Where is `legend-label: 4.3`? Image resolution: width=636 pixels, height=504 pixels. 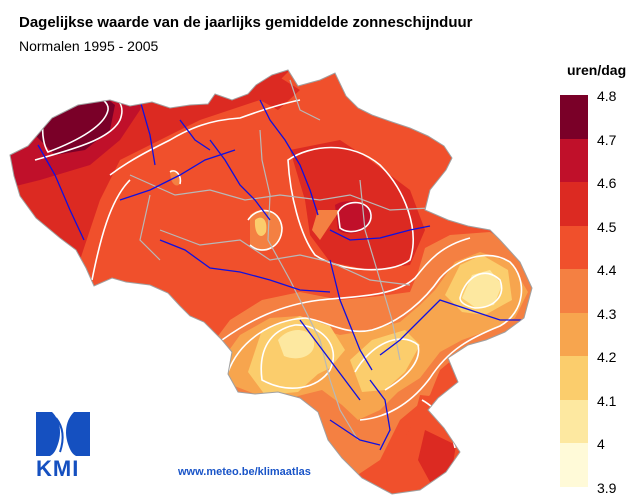 legend-label: 4.3 is located at coordinates (607, 313).